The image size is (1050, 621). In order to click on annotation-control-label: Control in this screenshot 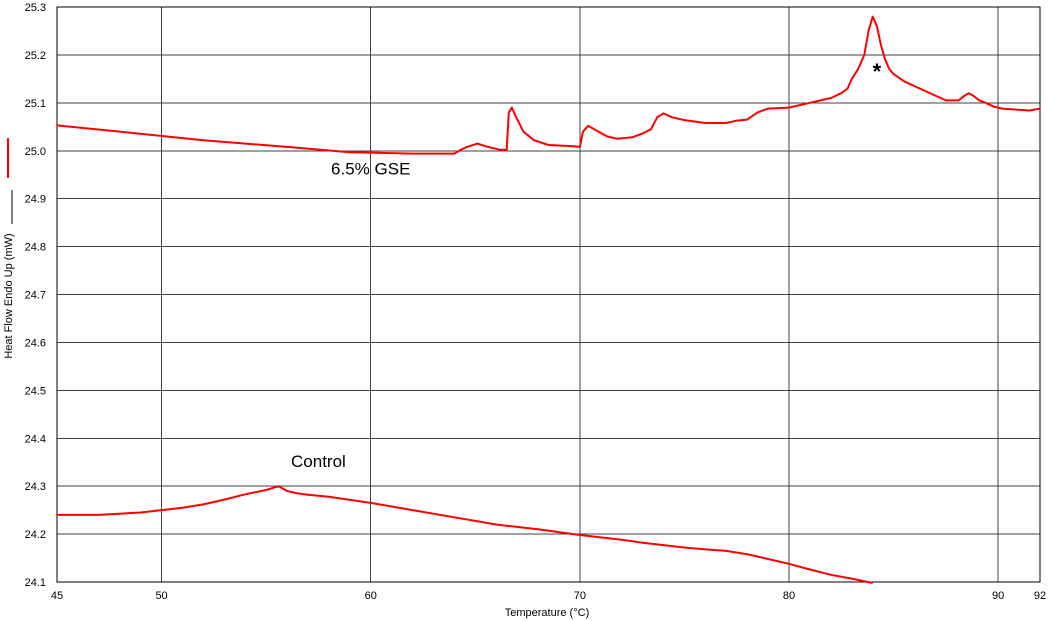, I will do `click(318, 461)`.